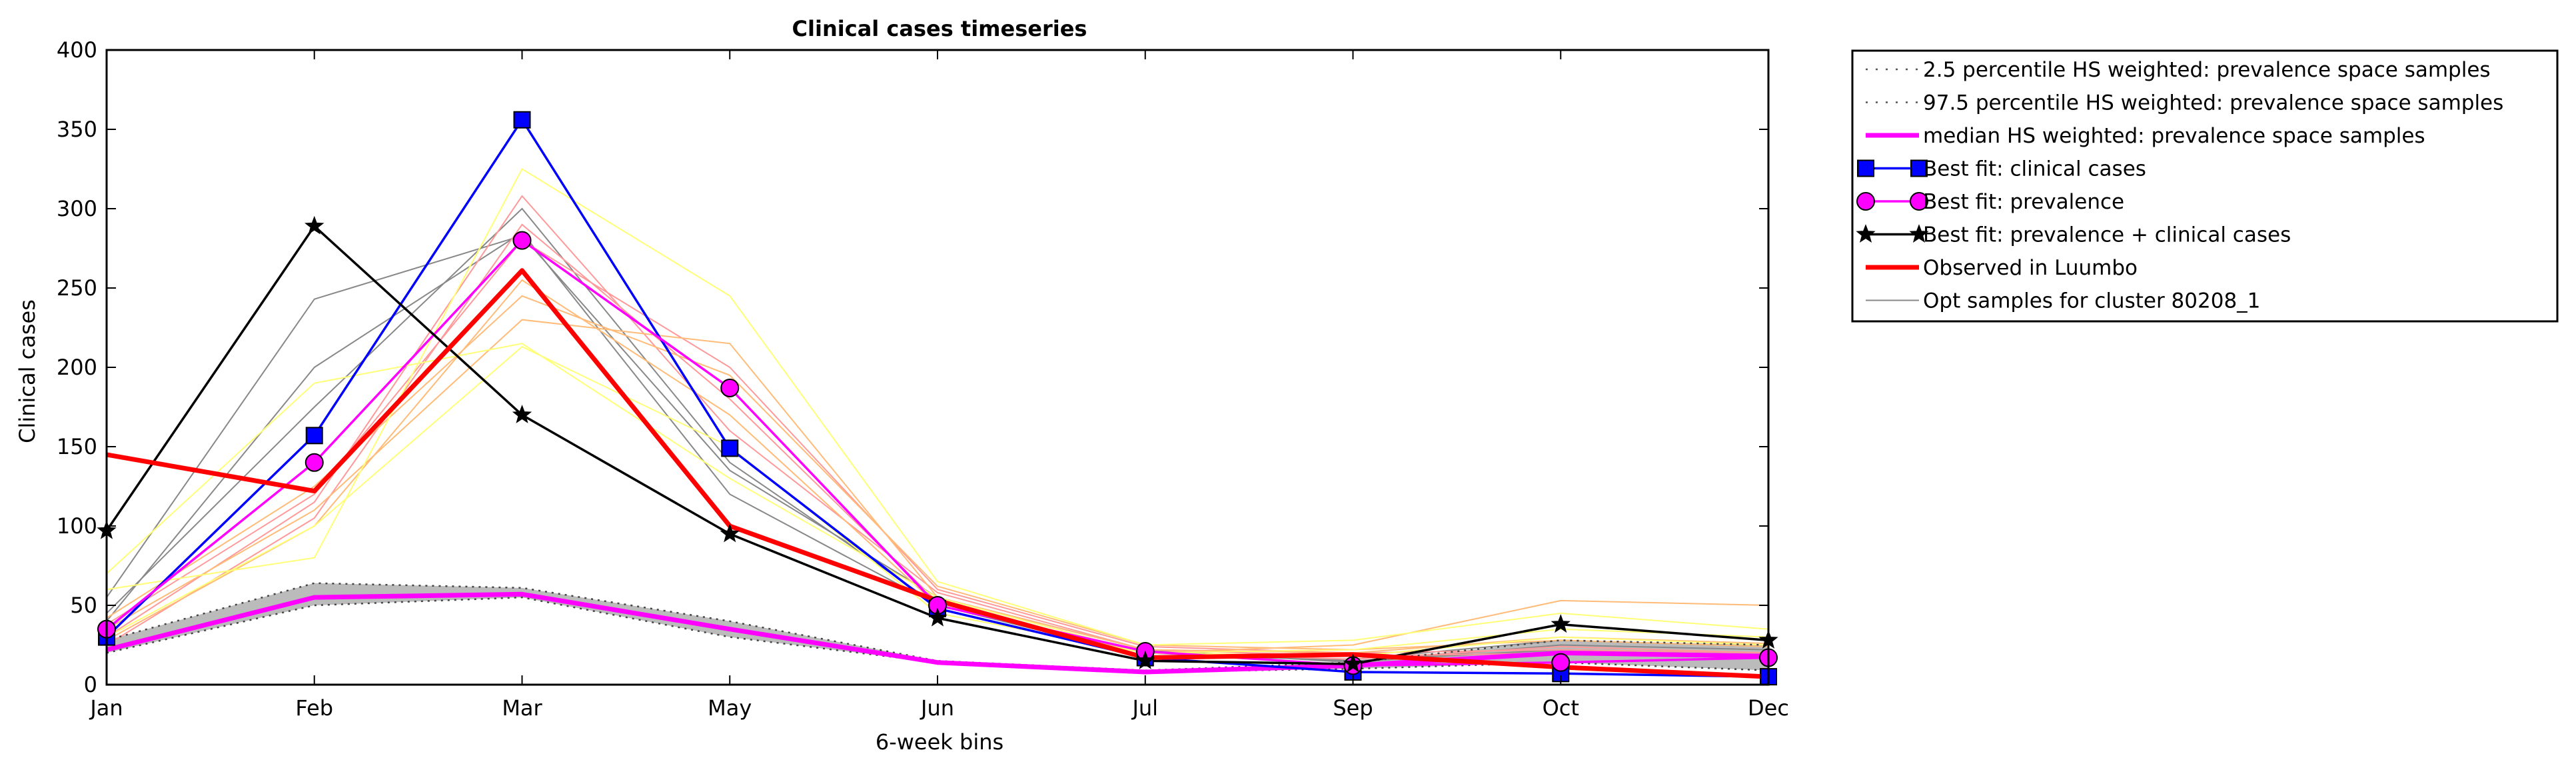 This screenshot has height=776, width=2576. I want to click on y-tick-label-200: 200, so click(77, 367).